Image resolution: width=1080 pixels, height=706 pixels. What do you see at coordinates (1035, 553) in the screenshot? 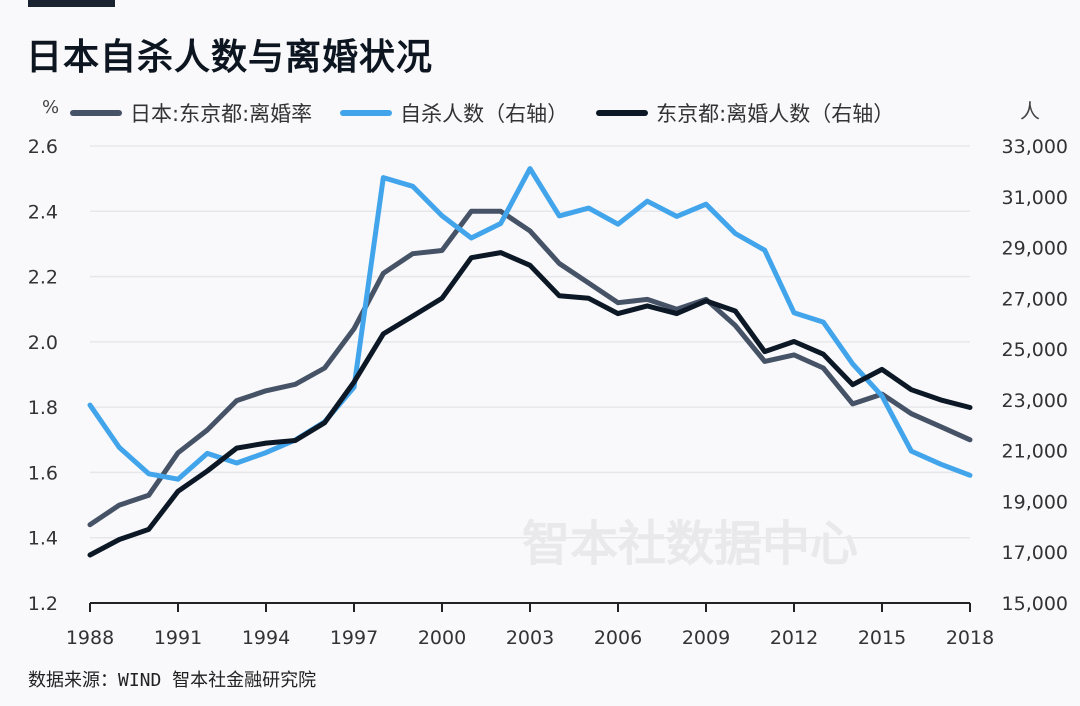
I see `right-tick-label: 17,000` at bounding box center [1035, 553].